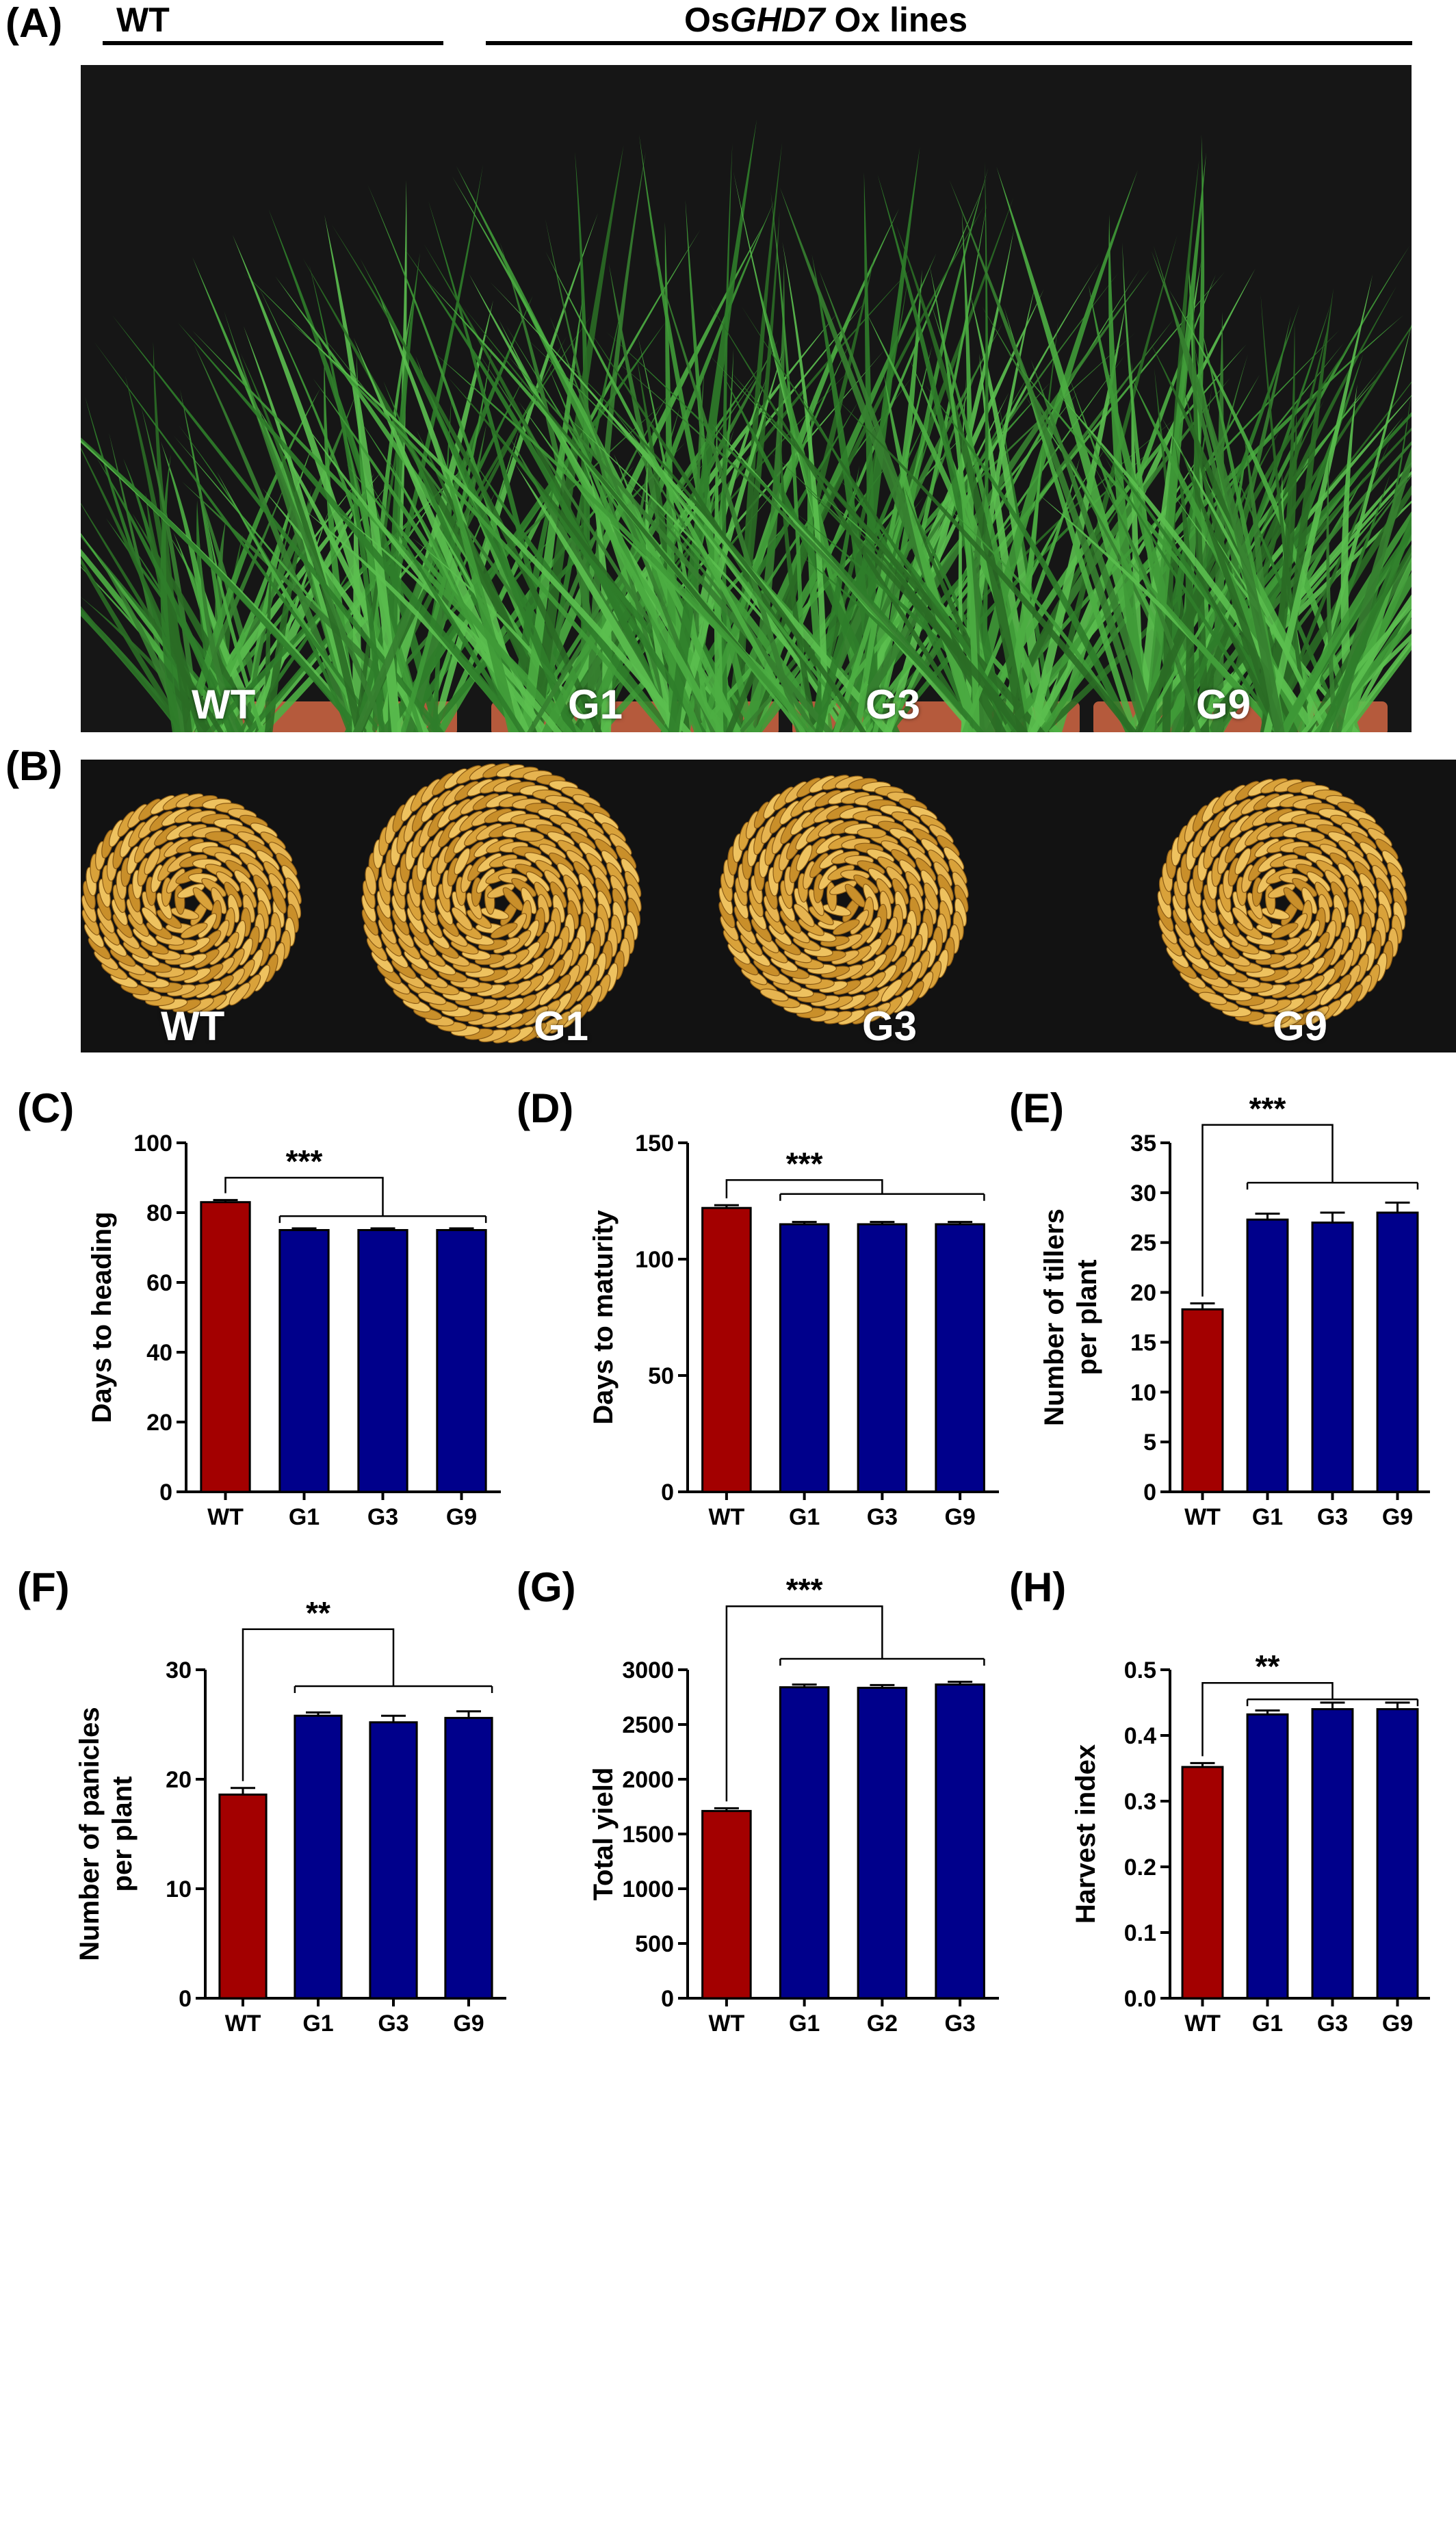 The width and height of the screenshot is (1456, 2532). I want to click on ox-group-label: OsGHD7 Ox lines, so click(826, 20).